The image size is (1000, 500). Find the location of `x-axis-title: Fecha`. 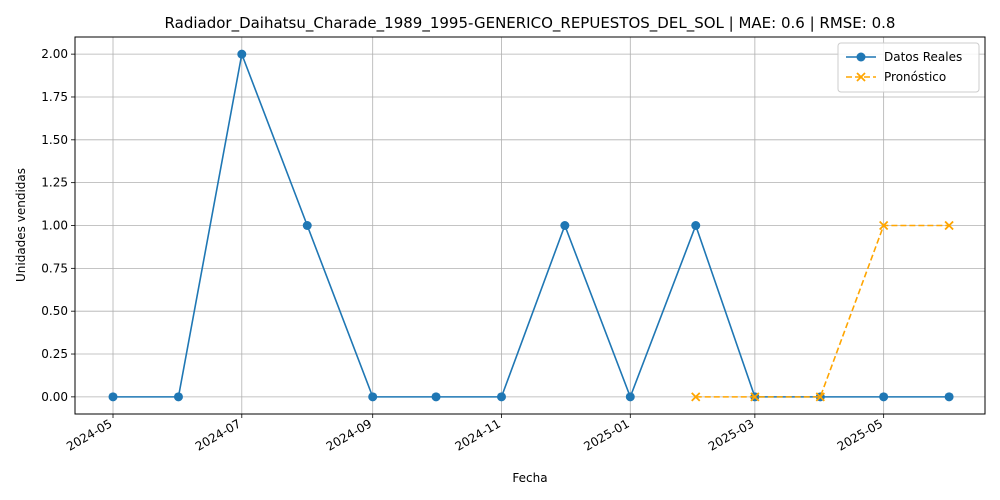

x-axis-title: Fecha is located at coordinates (529, 478).